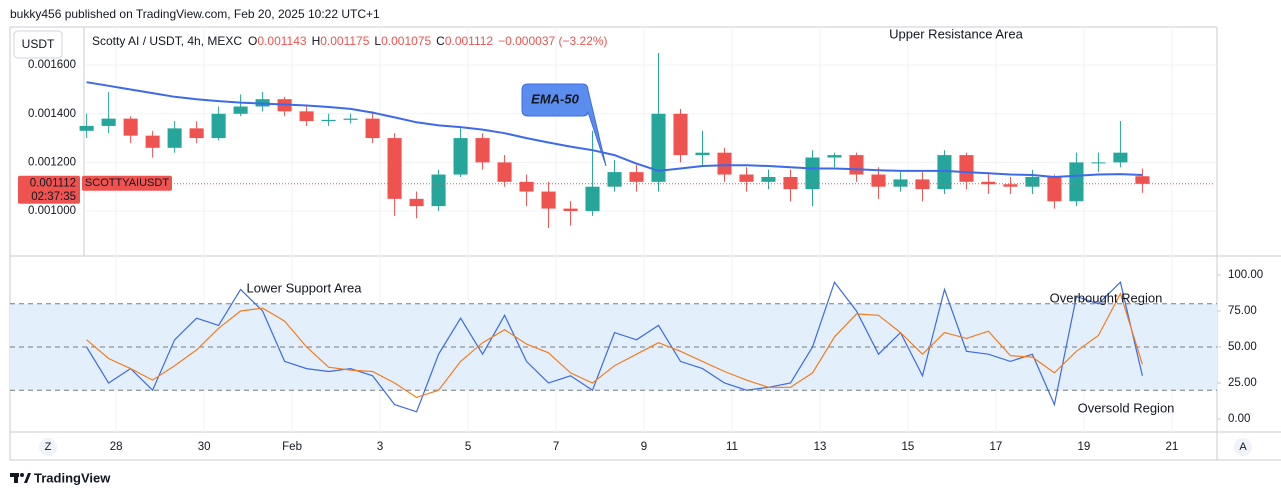 The height and width of the screenshot is (496, 1281). I want to click on x-tick-label: Feb, so click(292, 447).